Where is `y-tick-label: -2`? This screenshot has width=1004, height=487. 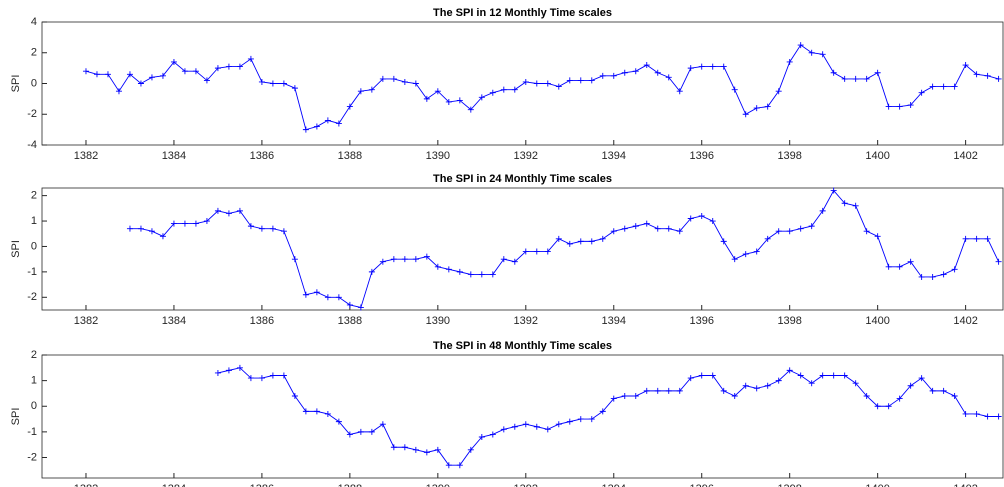
y-tick-label: -2 is located at coordinates (32, 297).